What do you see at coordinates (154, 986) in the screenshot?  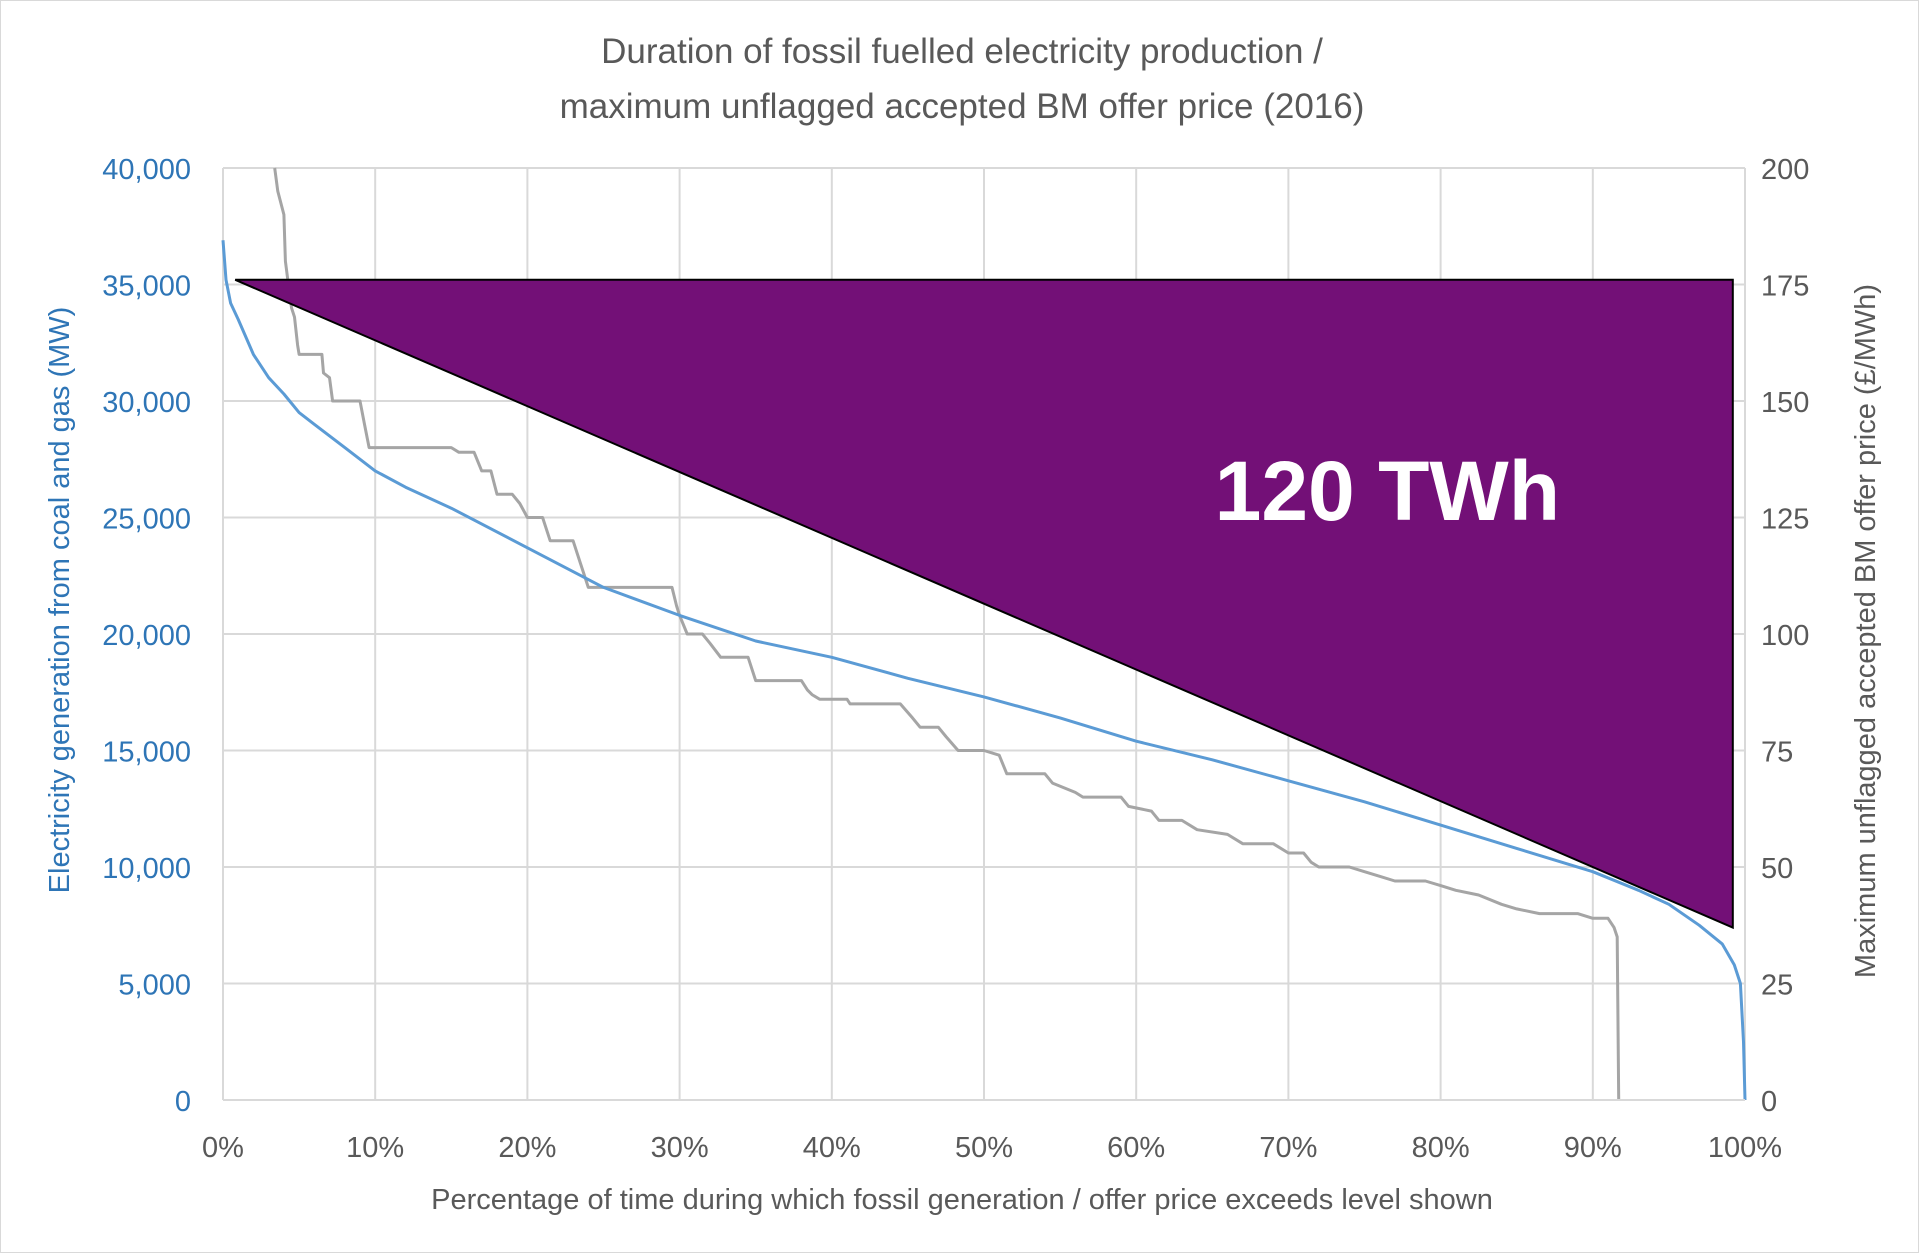 I see `y-left-tick-label: 5,000` at bounding box center [154, 986].